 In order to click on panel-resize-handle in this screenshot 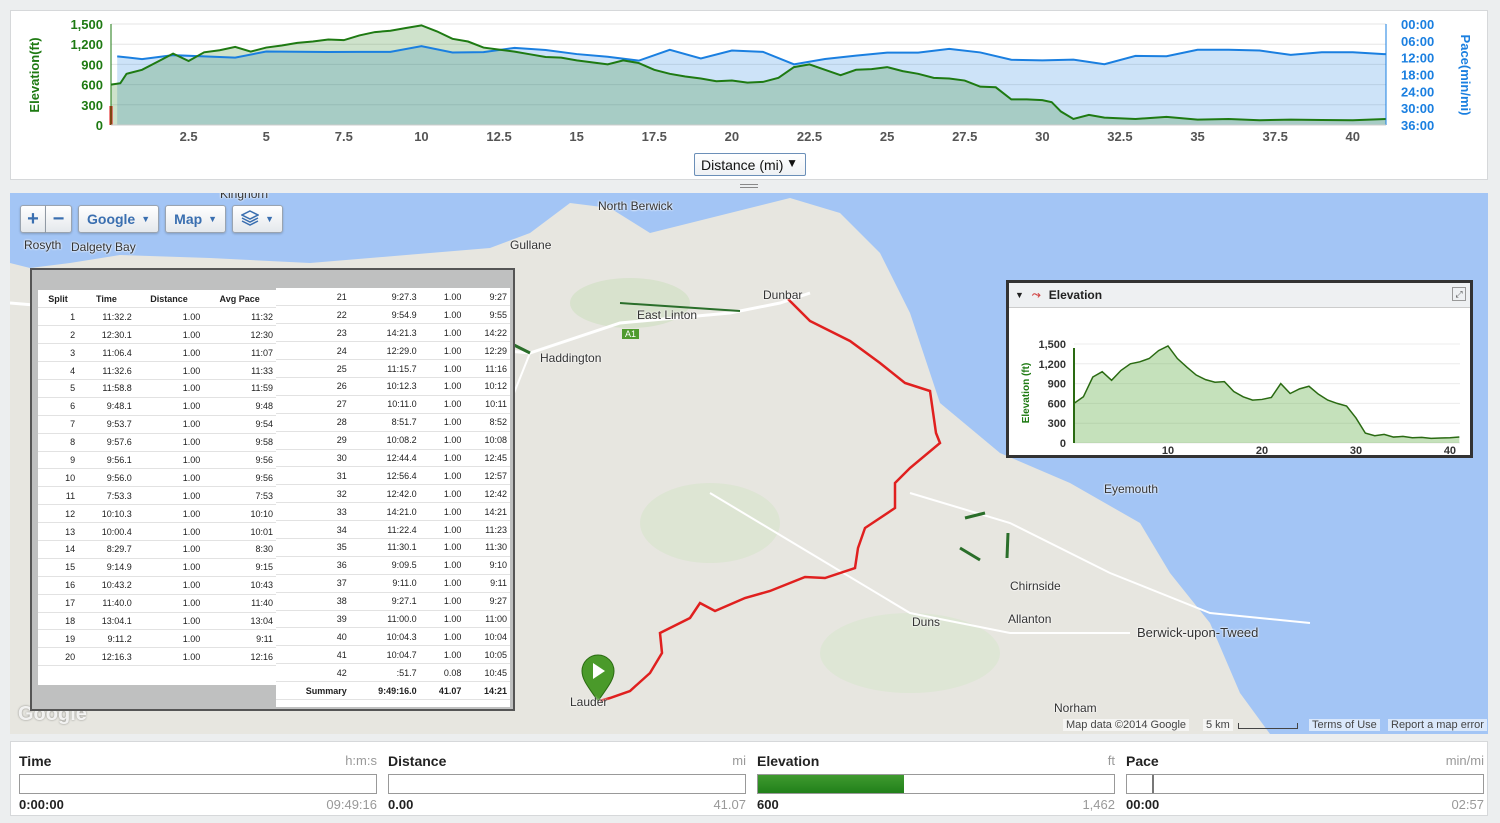, I will do `click(749, 187)`.